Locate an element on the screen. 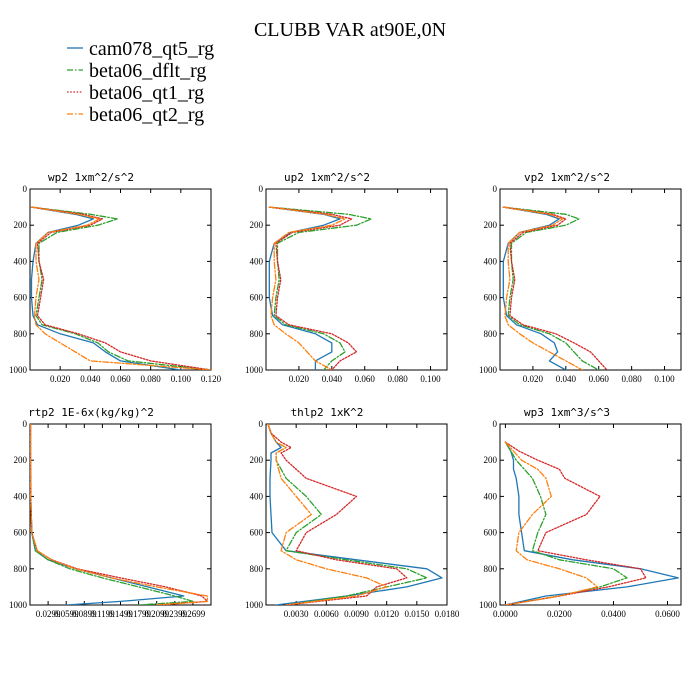 The image size is (700, 700). panel-title: vp2 1xm^2/s^2 is located at coordinates (567, 177).